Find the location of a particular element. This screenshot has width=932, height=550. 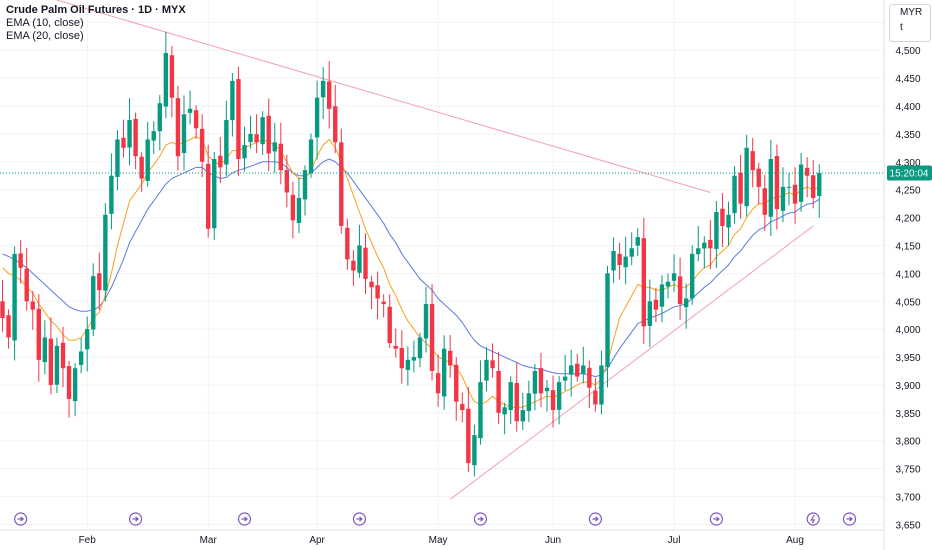

x-tick-label: Aug is located at coordinates (795, 540).